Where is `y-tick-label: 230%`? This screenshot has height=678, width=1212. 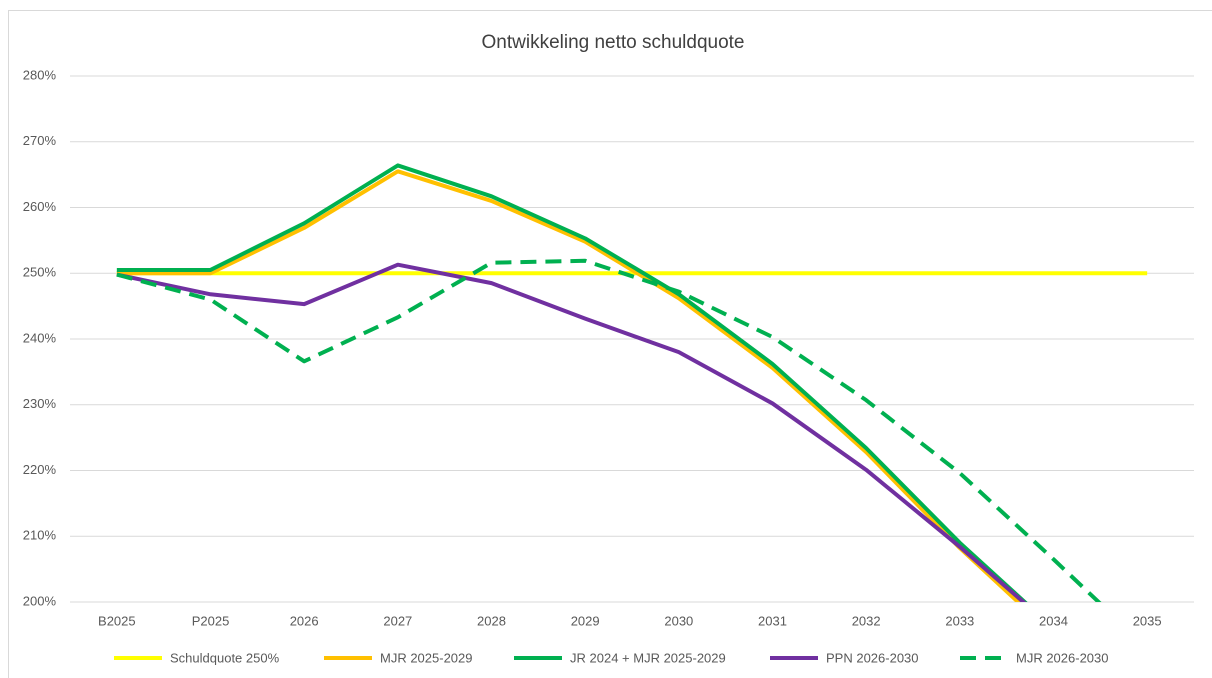 y-tick-label: 230% is located at coordinates (40, 403).